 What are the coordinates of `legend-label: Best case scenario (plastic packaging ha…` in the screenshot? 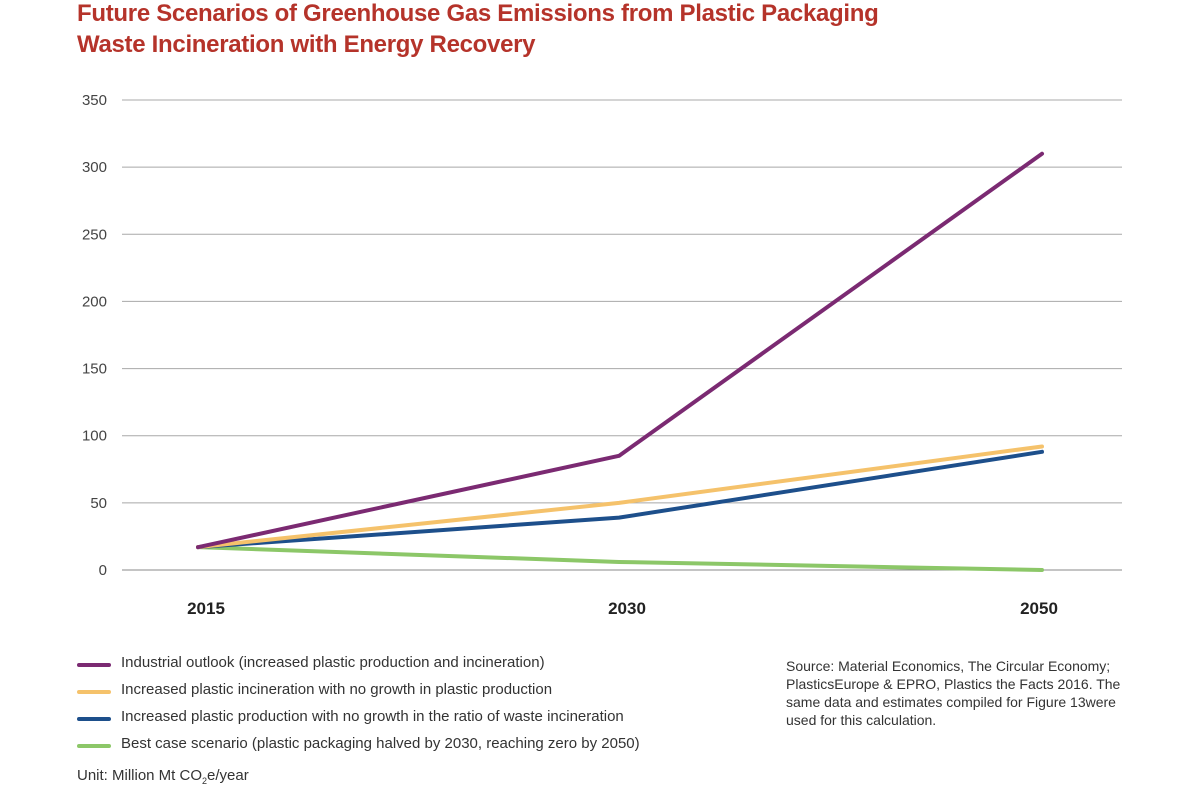 It's located at (380, 743).